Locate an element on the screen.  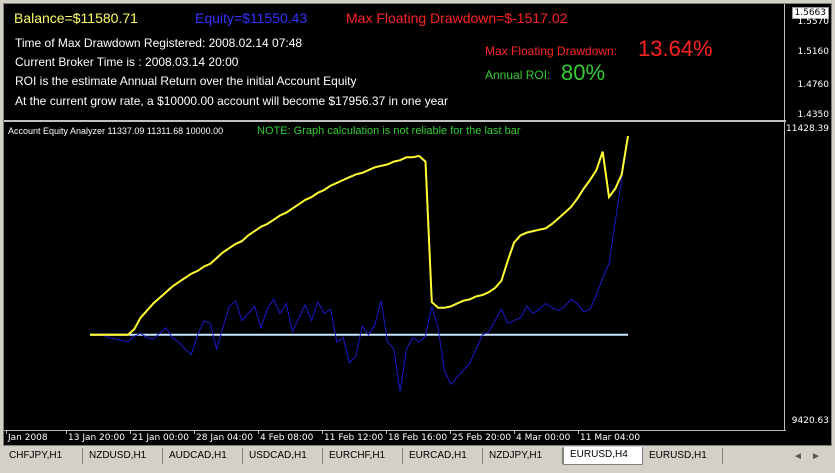
price-tick-label: 1.5570 is located at coordinates (813, 22).